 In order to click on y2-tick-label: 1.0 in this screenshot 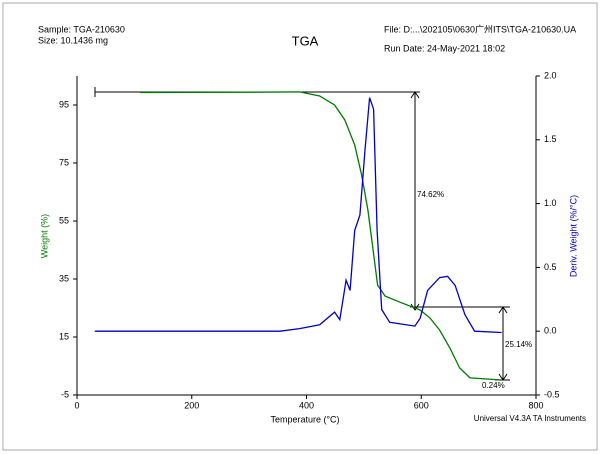, I will do `click(550, 203)`.